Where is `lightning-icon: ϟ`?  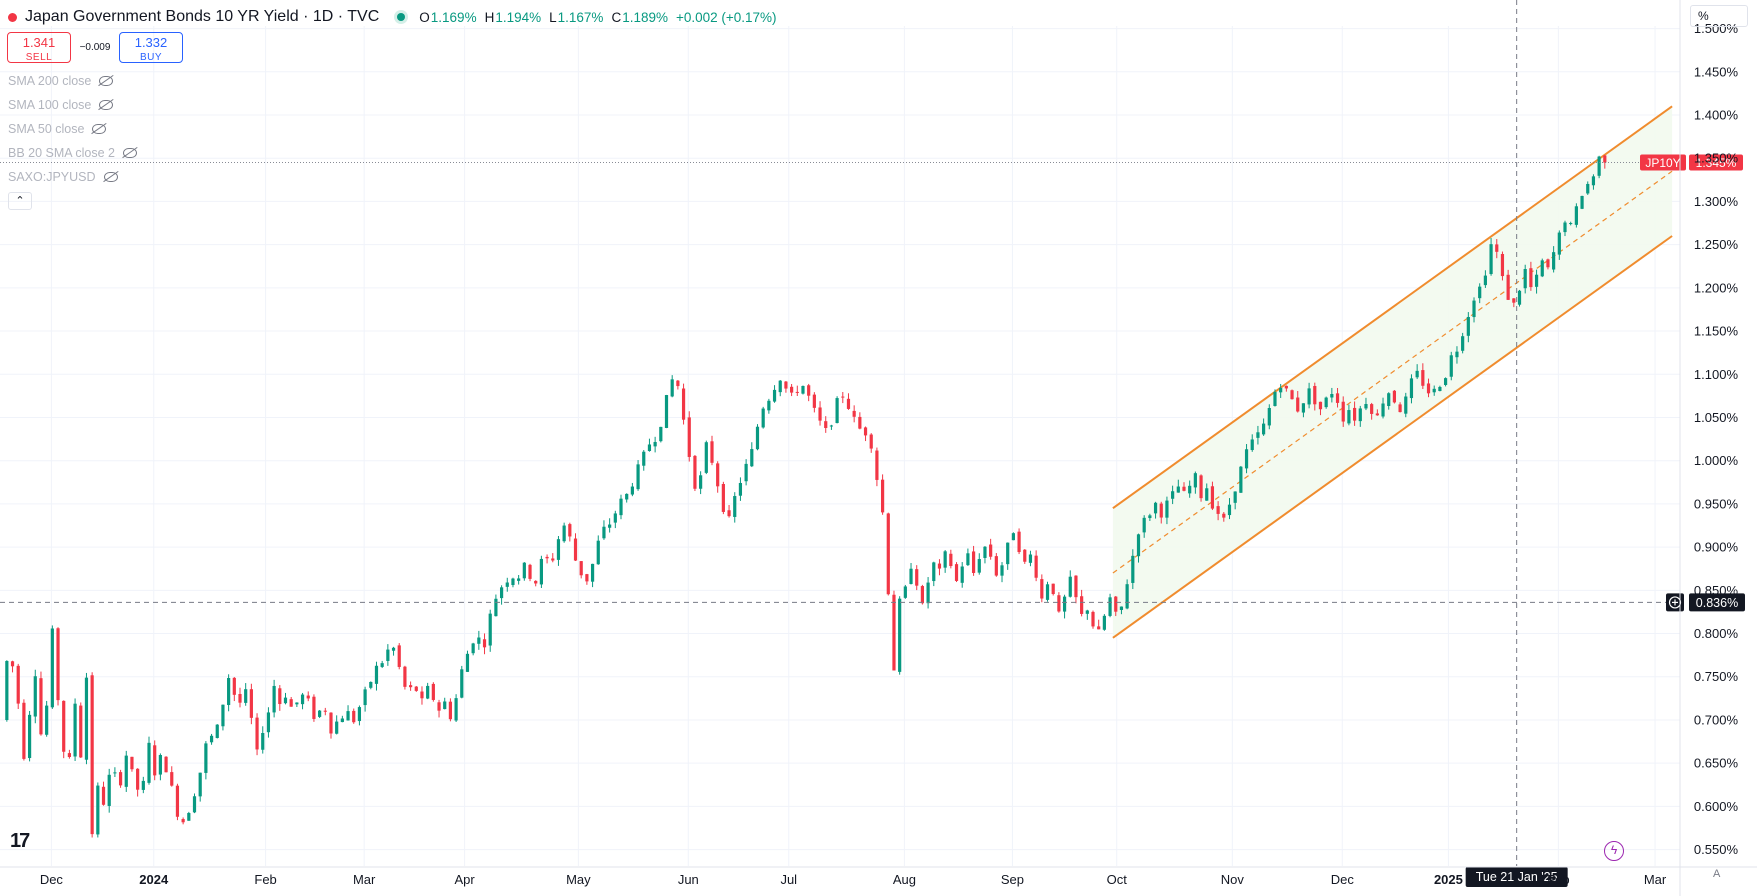
lightning-icon: ϟ is located at coordinates (1614, 851).